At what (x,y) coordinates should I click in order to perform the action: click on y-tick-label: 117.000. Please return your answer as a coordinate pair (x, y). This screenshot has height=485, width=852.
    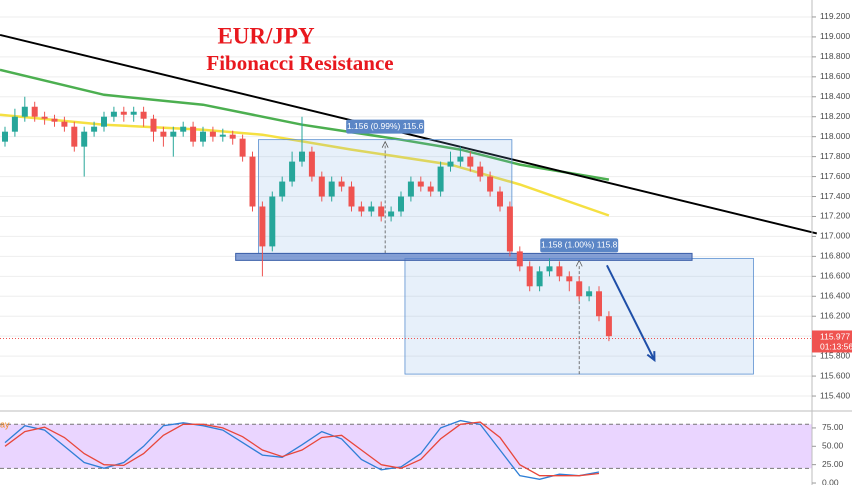
    Looking at the image, I should click on (835, 236).